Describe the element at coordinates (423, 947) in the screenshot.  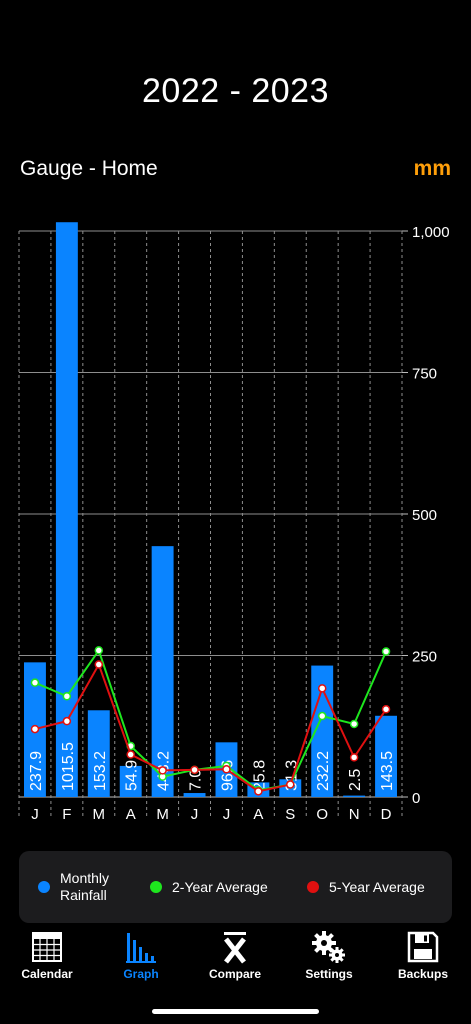
I see `floppy-disk-icon` at that location.